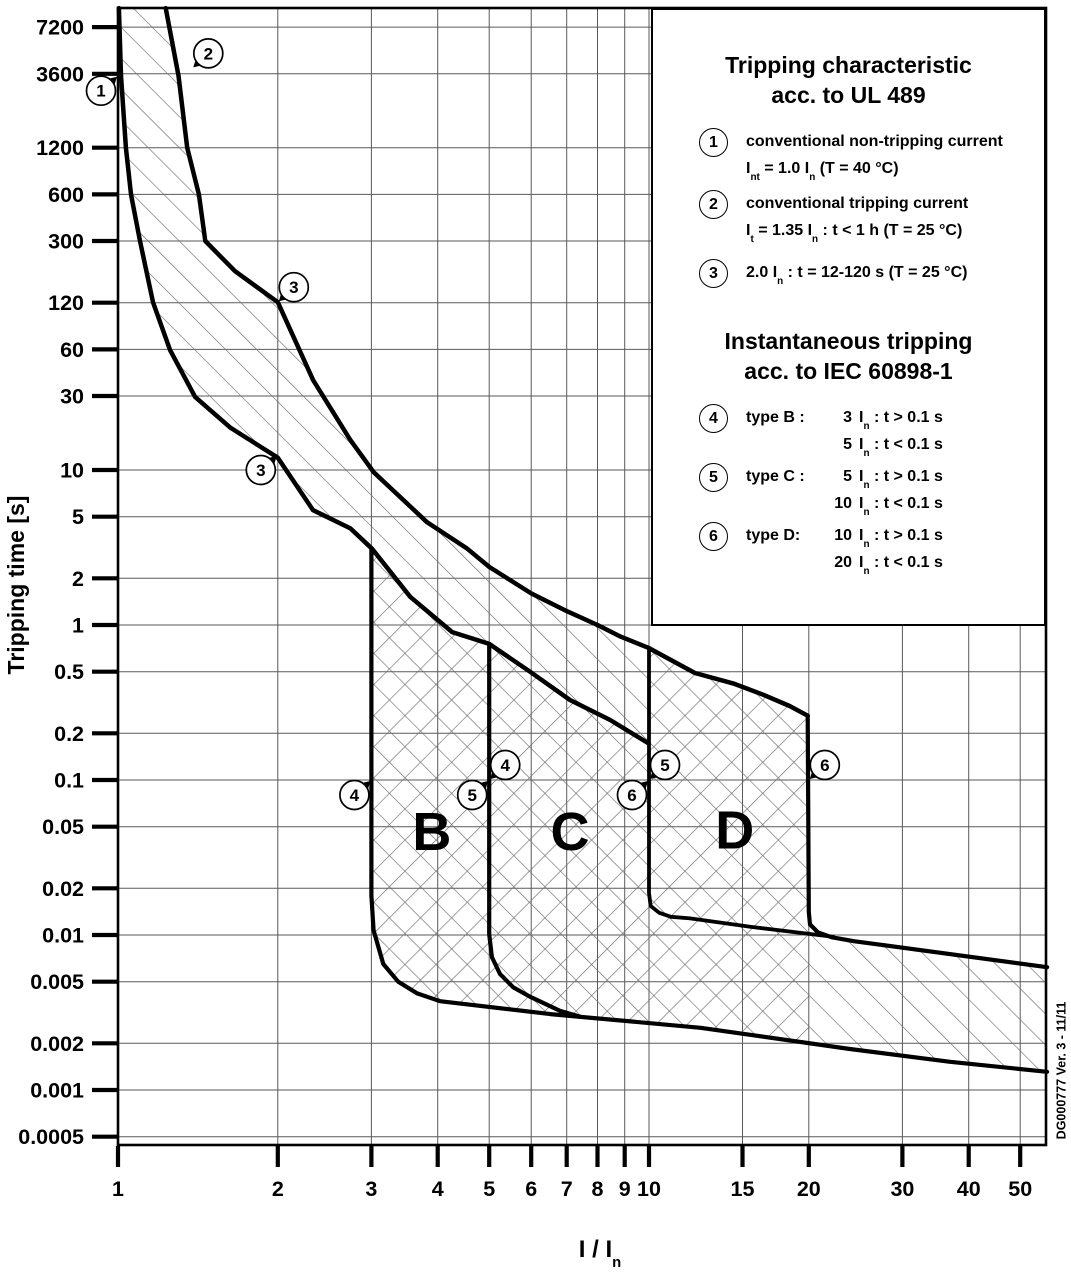 The height and width of the screenshot is (1280, 1071). Describe the element at coordinates (78, 626) in the screenshot. I see `y-tick-label: 1` at that location.